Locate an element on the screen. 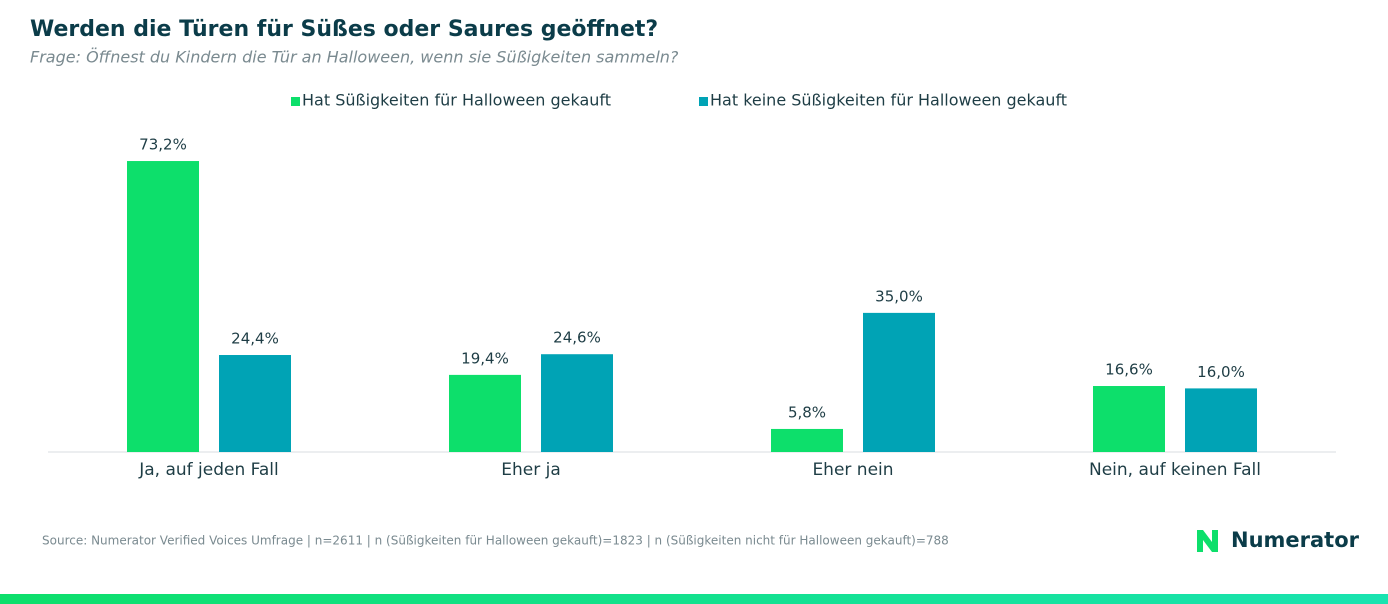 The width and height of the screenshot is (1388, 604). footer-bar is located at coordinates (694, 599).